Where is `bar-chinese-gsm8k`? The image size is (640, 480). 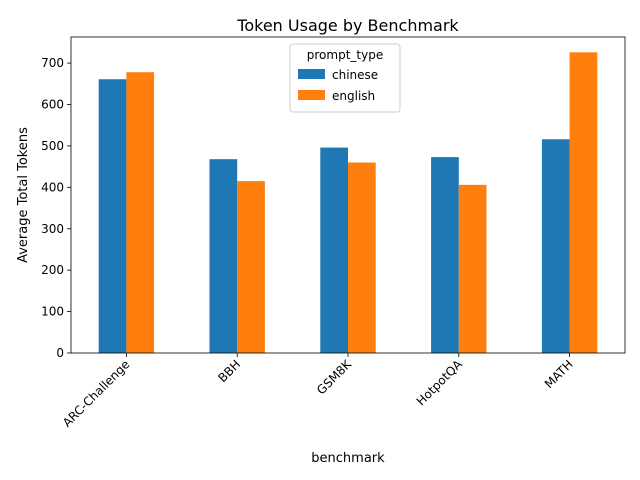
bar-chinese-gsm8k is located at coordinates (334, 250).